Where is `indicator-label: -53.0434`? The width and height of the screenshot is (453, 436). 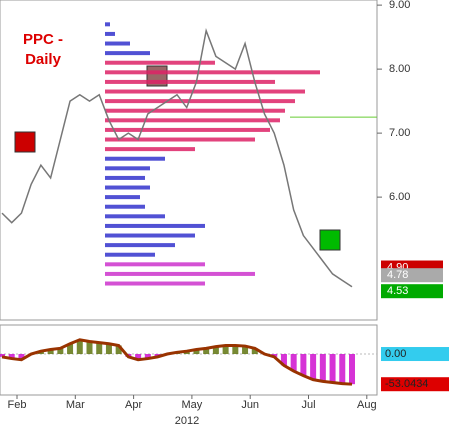 indicator-label: -53.0434 is located at coordinates (406, 384).